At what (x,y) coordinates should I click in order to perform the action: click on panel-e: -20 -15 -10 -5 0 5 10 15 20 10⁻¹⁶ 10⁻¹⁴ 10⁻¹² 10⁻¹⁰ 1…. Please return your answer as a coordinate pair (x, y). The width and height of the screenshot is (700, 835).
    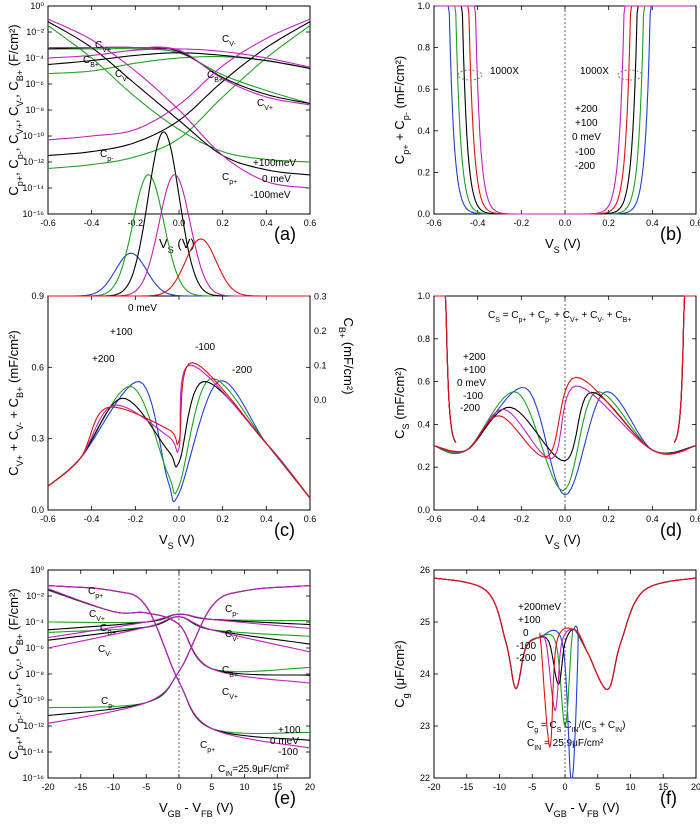
    Looking at the image, I should click on (160, 692).